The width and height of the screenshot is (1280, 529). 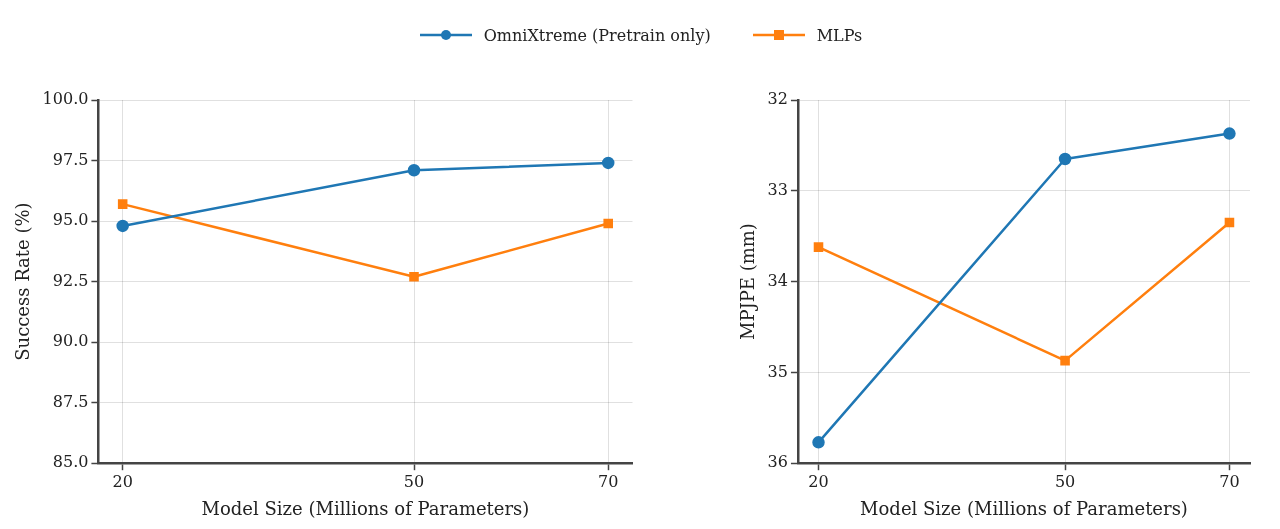 I want to click on legend-label: OmniXtreme (Pretrain only), so click(x=597, y=35).